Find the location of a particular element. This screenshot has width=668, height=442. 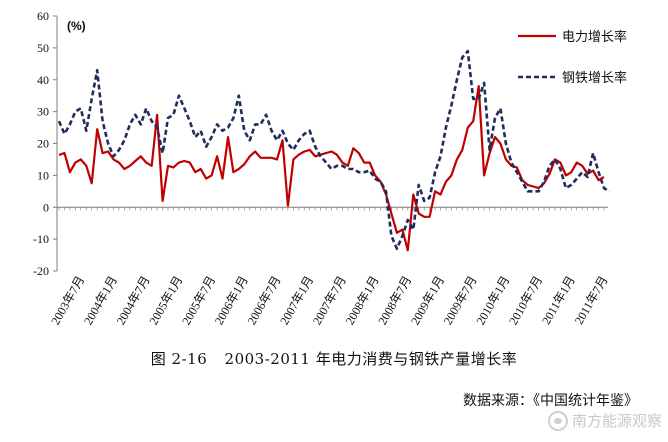

watermark-logo-icon is located at coordinates (557, 420).